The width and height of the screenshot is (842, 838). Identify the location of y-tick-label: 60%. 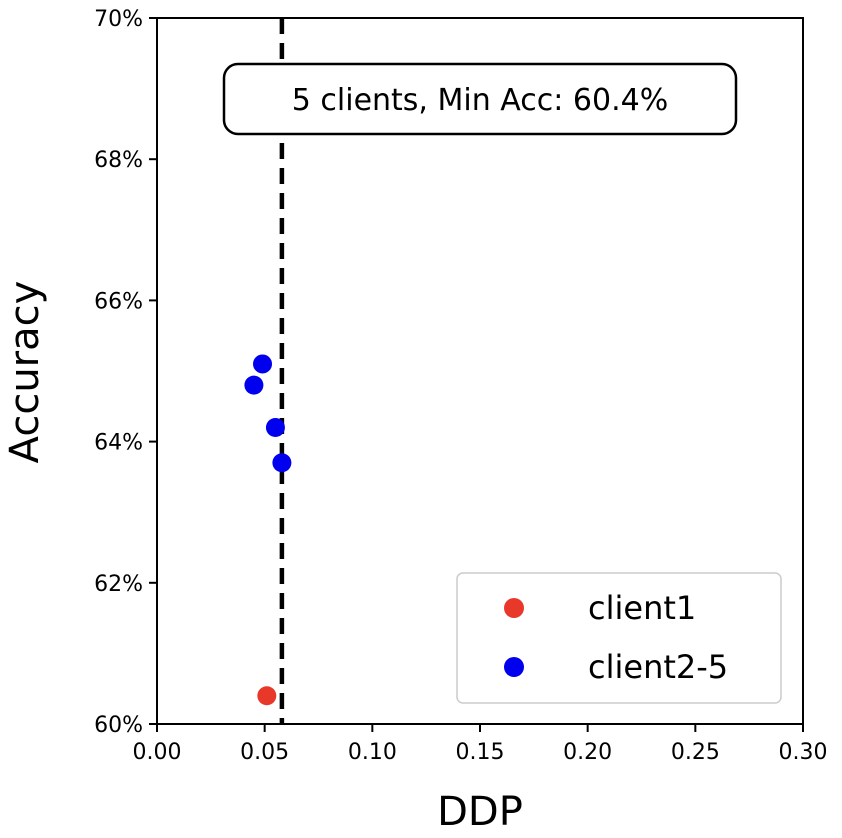
(118, 725).